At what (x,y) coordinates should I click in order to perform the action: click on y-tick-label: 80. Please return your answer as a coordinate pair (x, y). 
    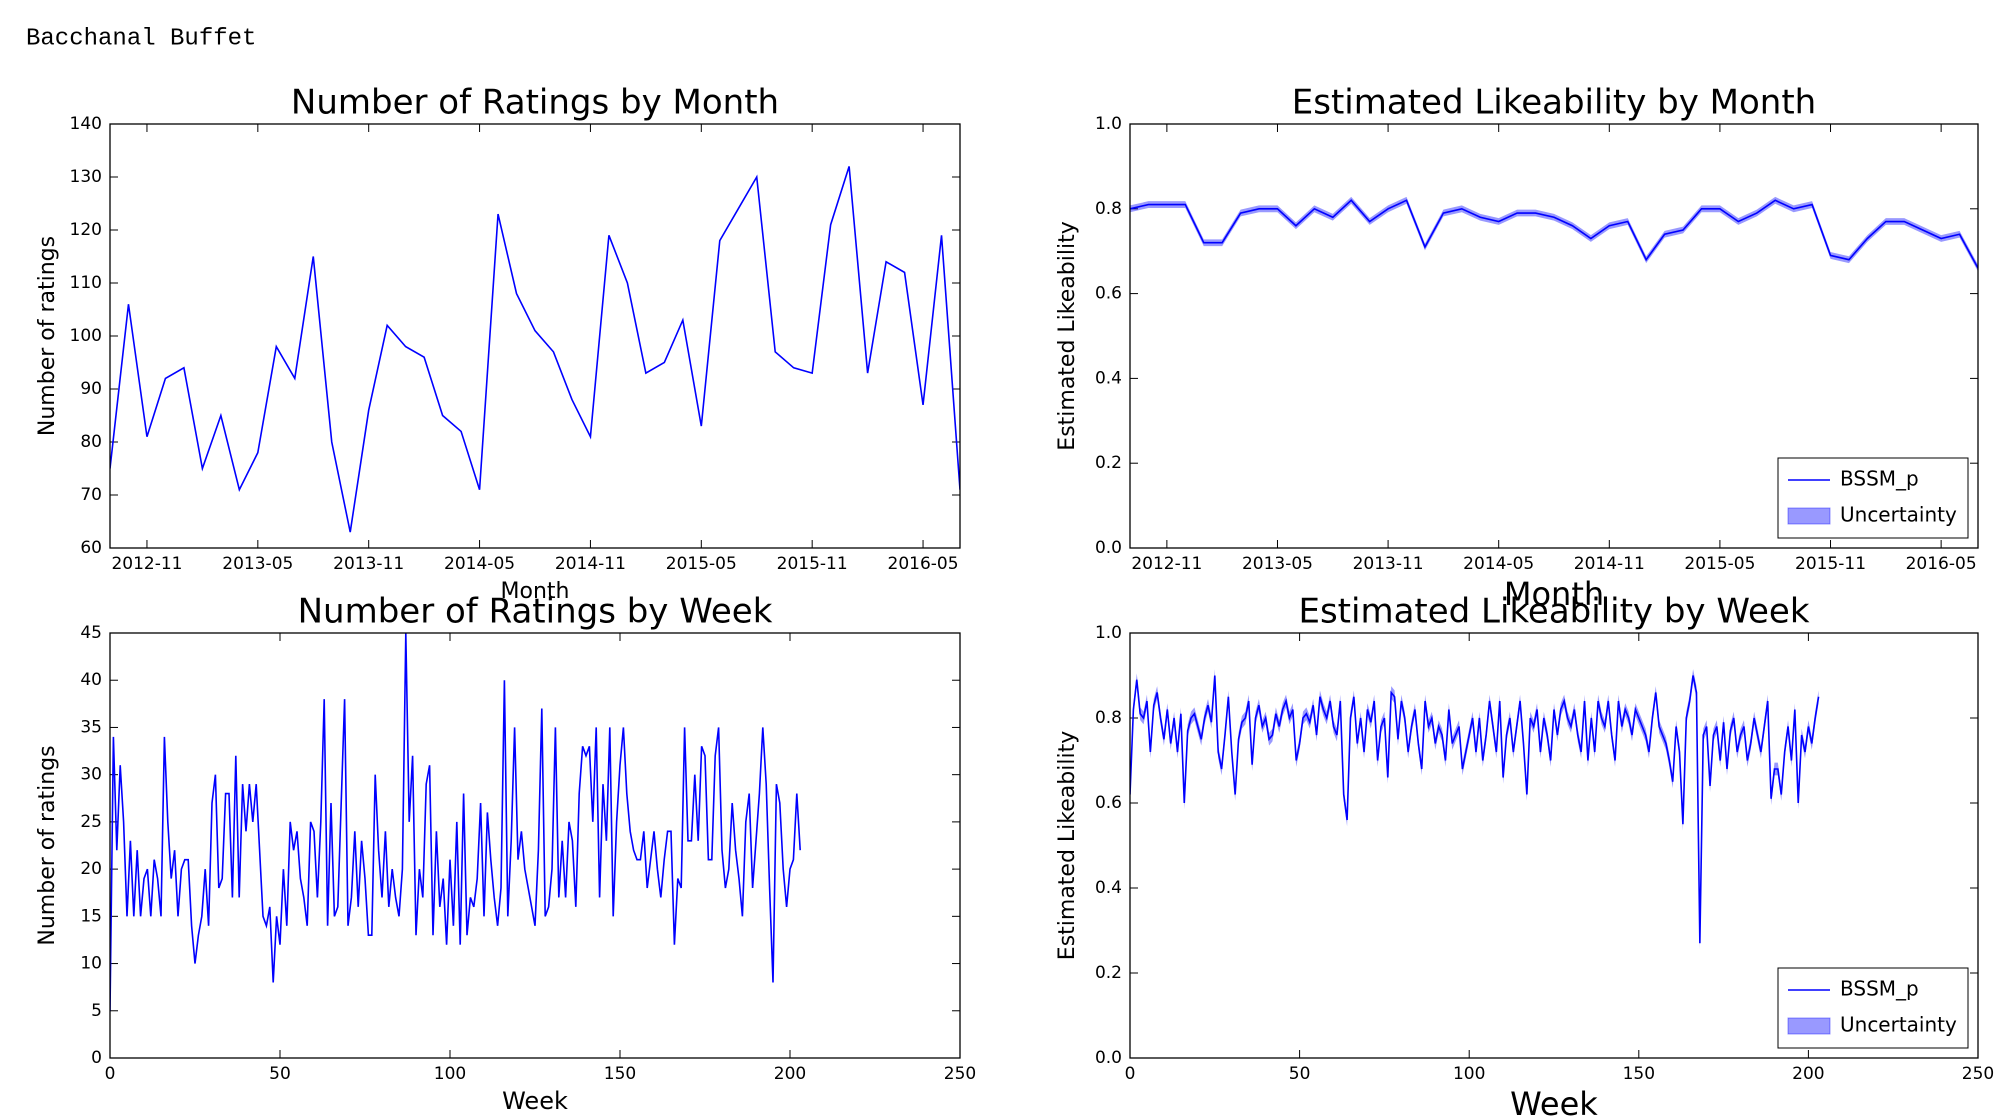
    Looking at the image, I should click on (91, 442).